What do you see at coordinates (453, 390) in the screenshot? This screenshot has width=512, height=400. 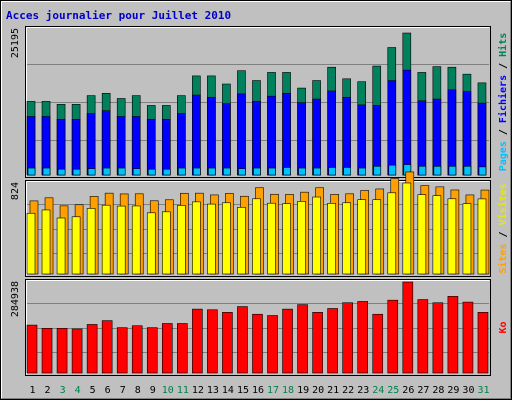 I see `x-tick-label: 29` at bounding box center [453, 390].